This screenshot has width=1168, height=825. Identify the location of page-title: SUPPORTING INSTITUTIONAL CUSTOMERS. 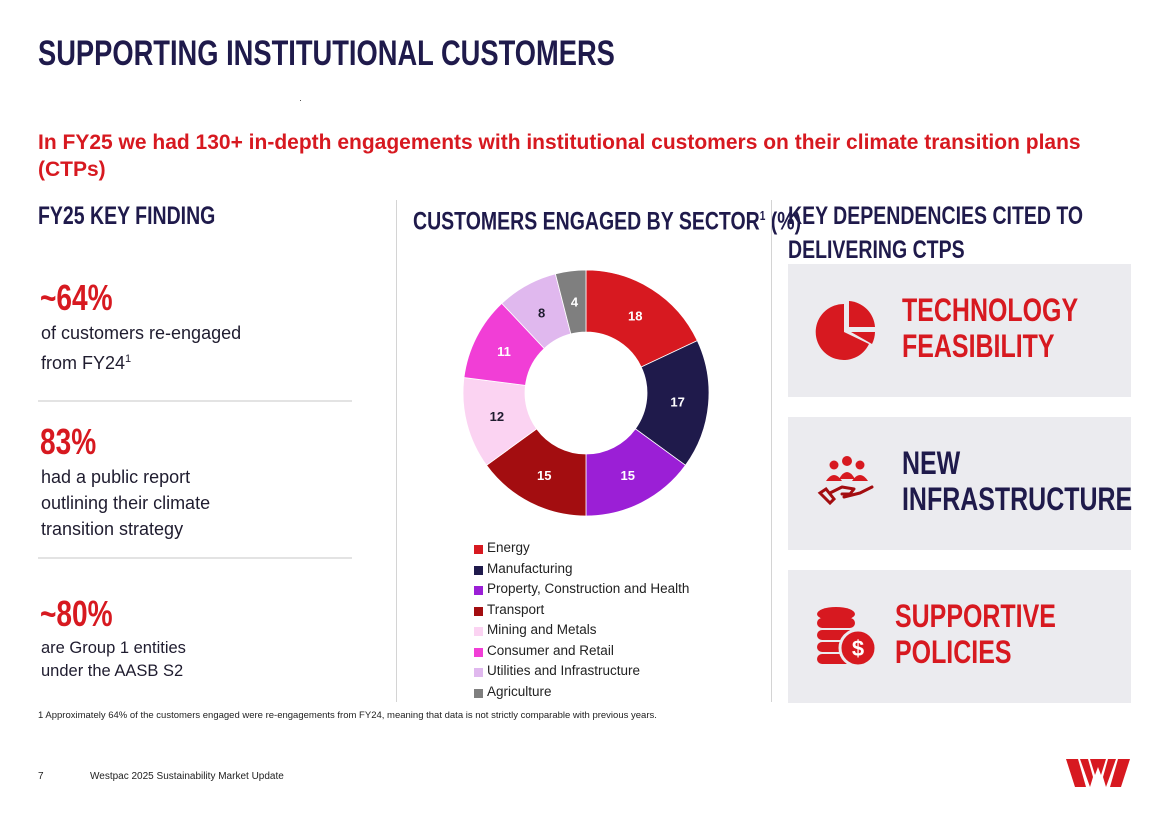
(326, 53).